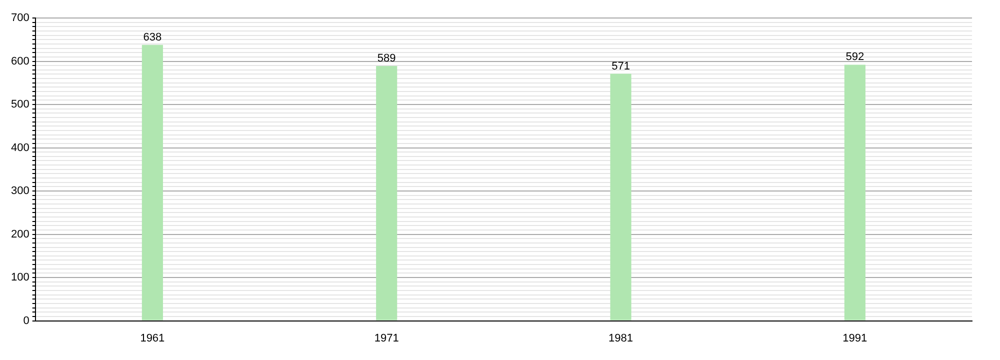 The width and height of the screenshot is (1000, 360). What do you see at coordinates (621, 66) in the screenshot?
I see `data-label: 571` at bounding box center [621, 66].